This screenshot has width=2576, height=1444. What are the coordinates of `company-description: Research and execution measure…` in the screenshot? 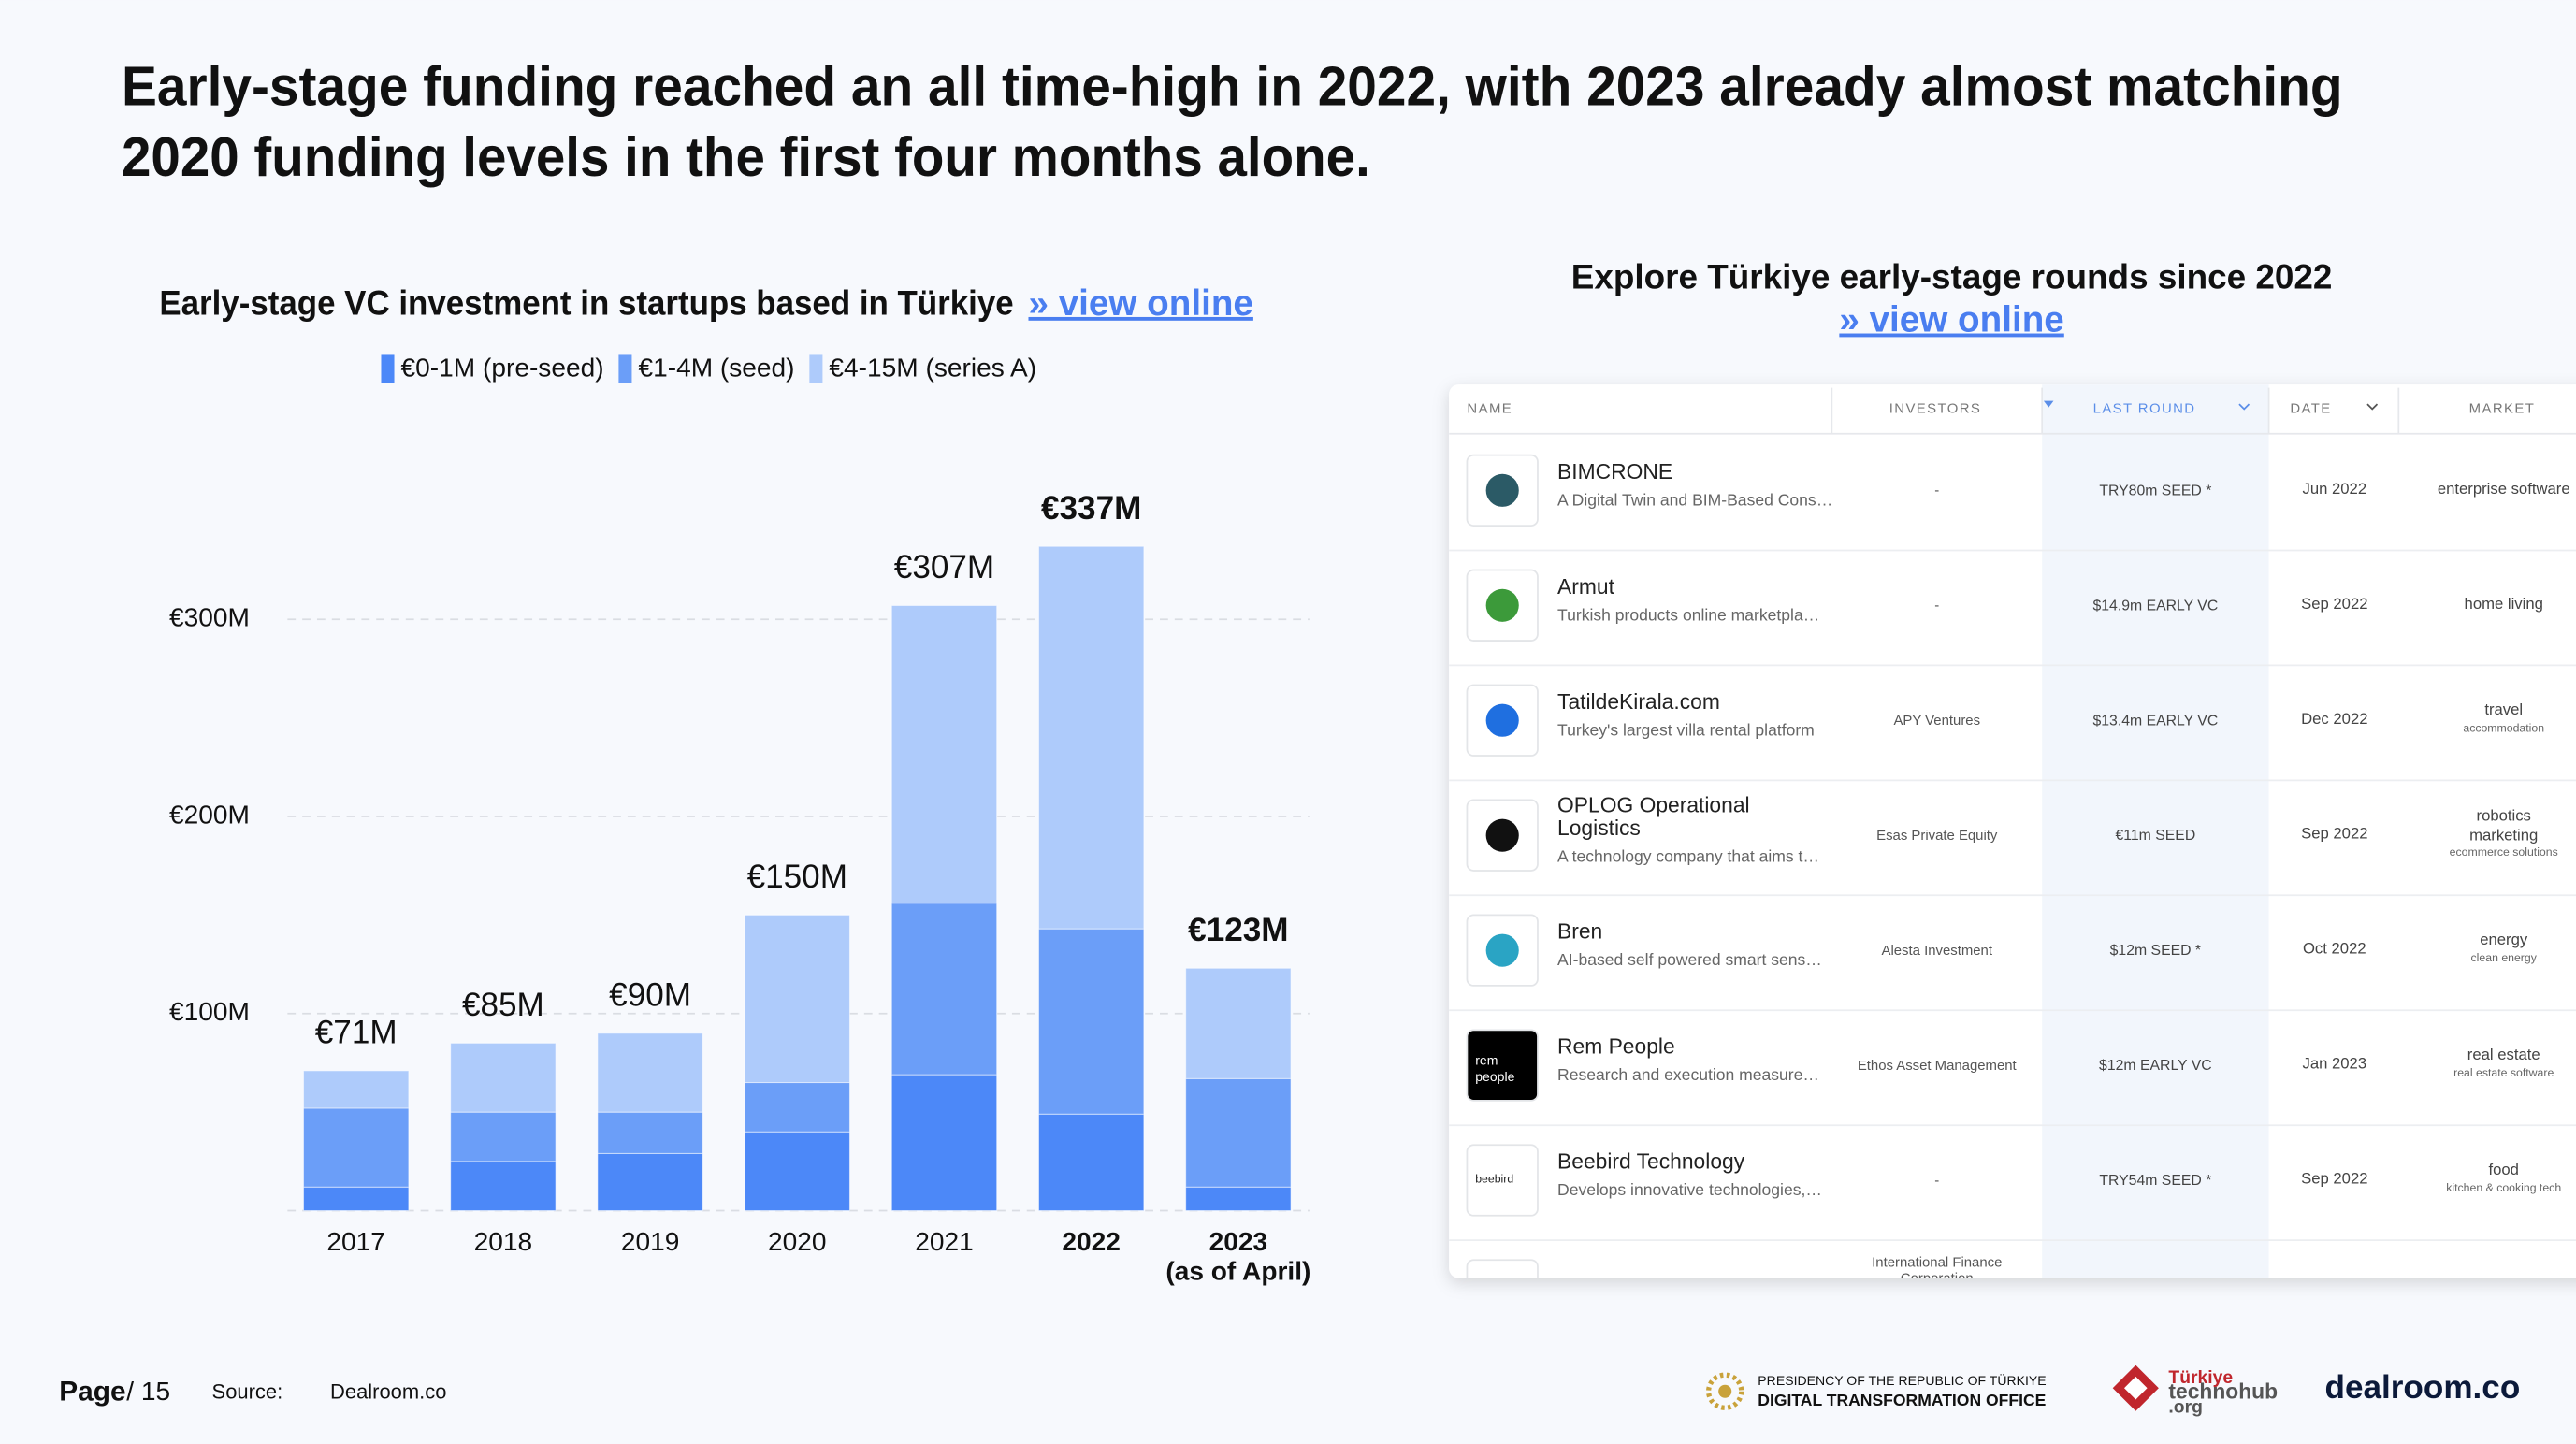 It's located at (1688, 1074).